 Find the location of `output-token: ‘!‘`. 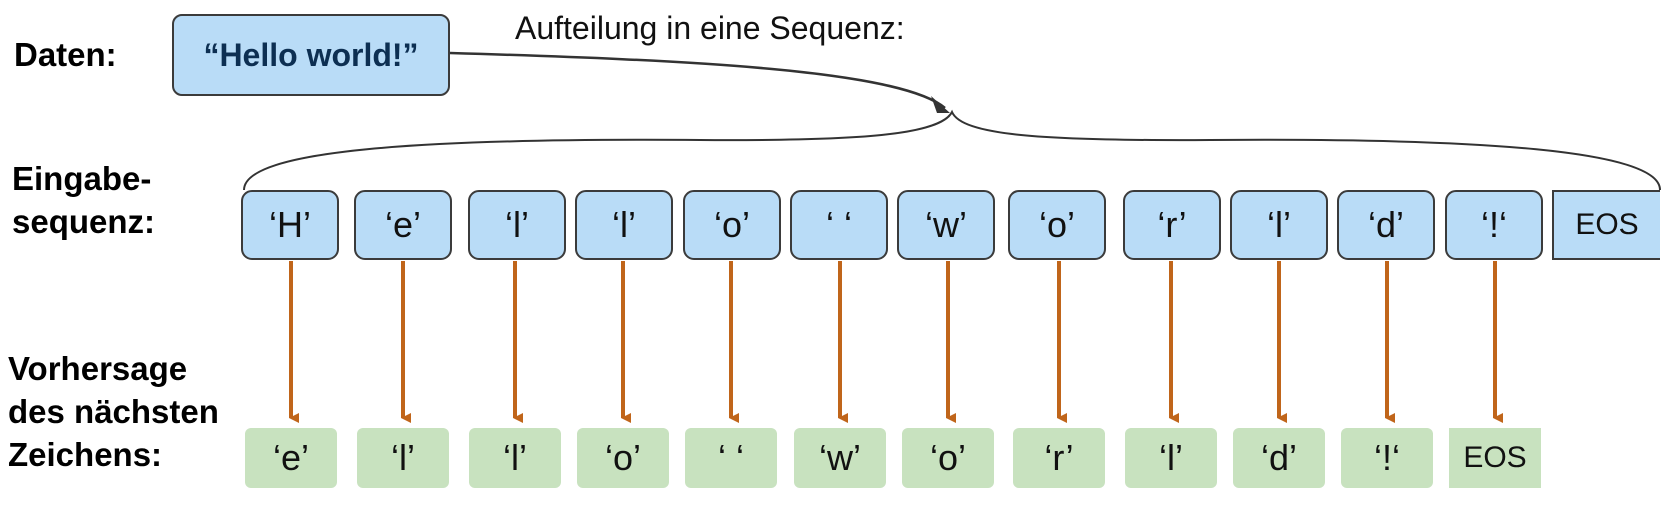

output-token: ‘!‘ is located at coordinates (1387, 458).